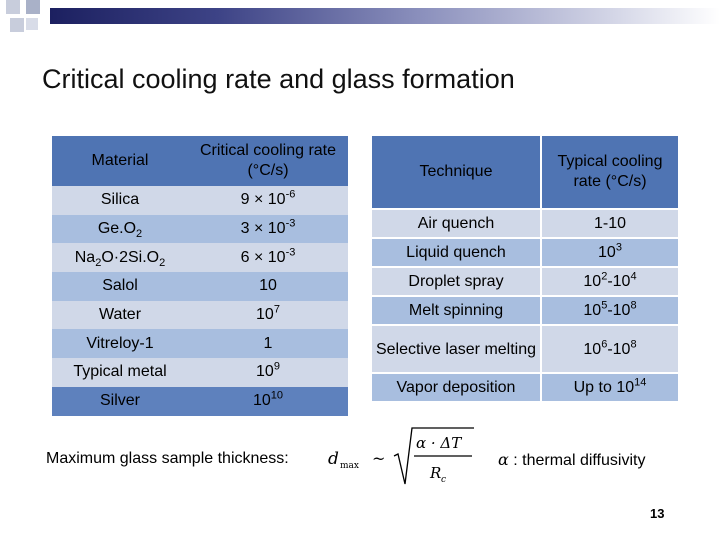 This screenshot has height=540, width=720. I want to click on sqrt-sign, so click(433, 456).